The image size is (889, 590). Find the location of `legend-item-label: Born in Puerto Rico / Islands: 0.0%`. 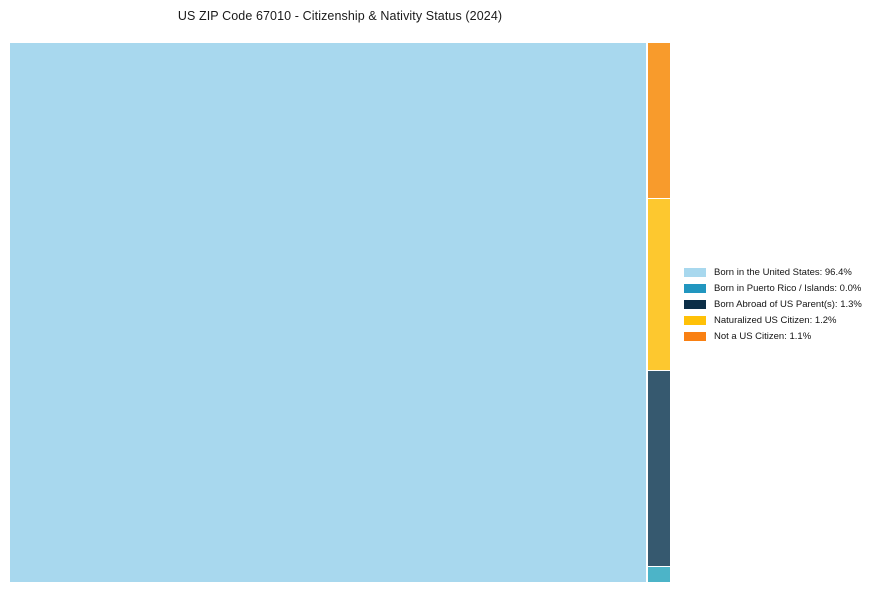

legend-item-label: Born in Puerto Rico / Islands: 0.0% is located at coordinates (788, 288).